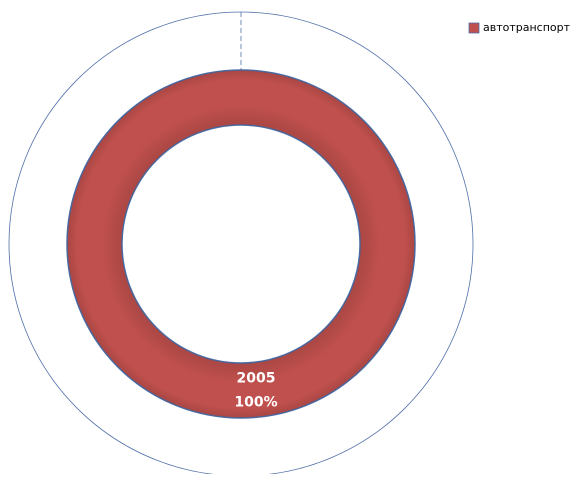  Describe the element at coordinates (527, 27) in the screenshot. I see `legend-label: автотранспорт` at that location.